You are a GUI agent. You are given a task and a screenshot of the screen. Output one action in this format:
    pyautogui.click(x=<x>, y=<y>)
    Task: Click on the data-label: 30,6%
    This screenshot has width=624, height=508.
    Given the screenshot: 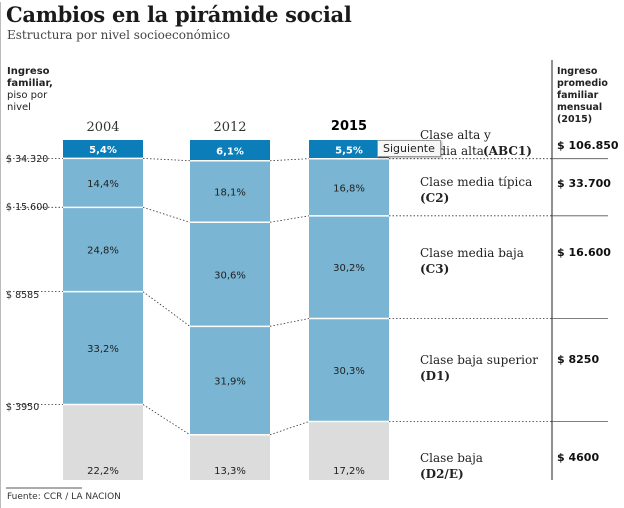 What is the action you would take?
    pyautogui.click(x=230, y=275)
    